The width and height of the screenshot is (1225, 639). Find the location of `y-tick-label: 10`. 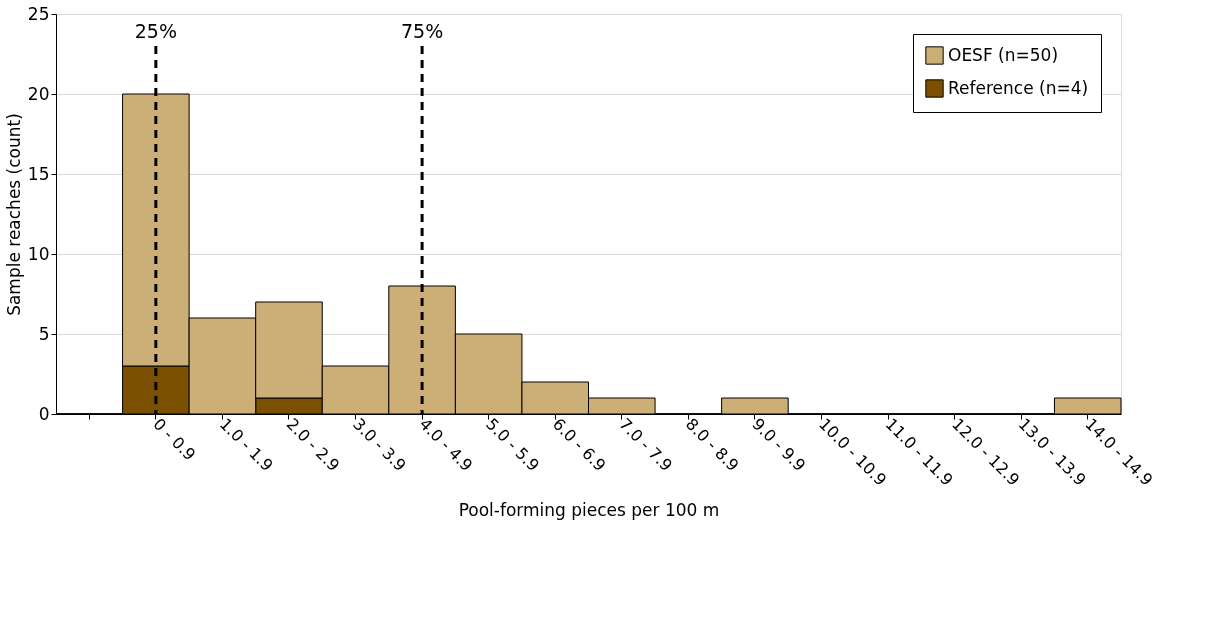

y-tick-label: 10 is located at coordinates (38, 253).